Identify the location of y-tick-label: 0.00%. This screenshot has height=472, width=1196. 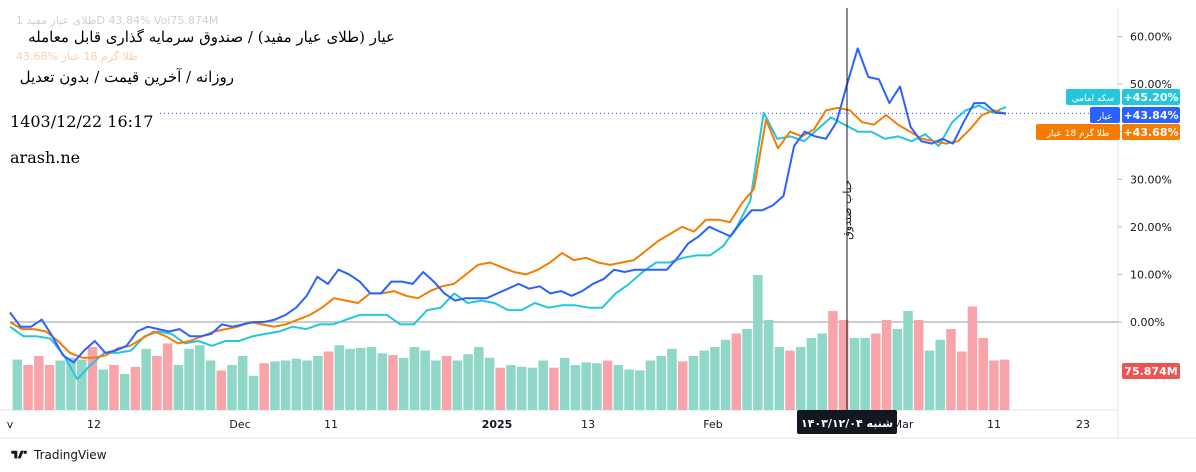
(1147, 322).